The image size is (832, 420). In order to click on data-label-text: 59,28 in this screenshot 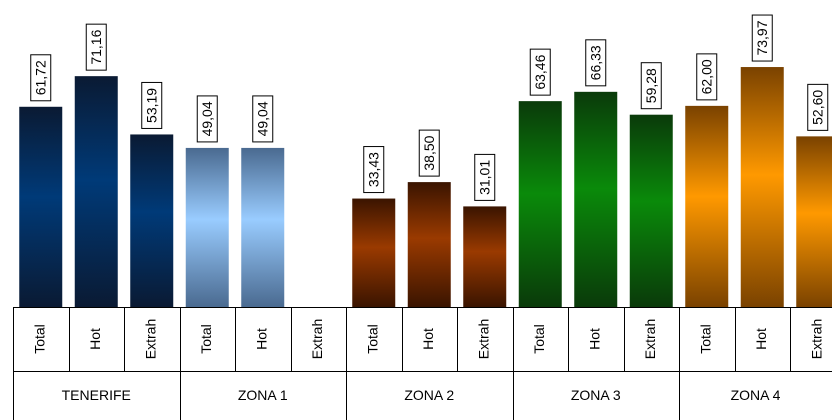, I will do `click(651, 85)`.